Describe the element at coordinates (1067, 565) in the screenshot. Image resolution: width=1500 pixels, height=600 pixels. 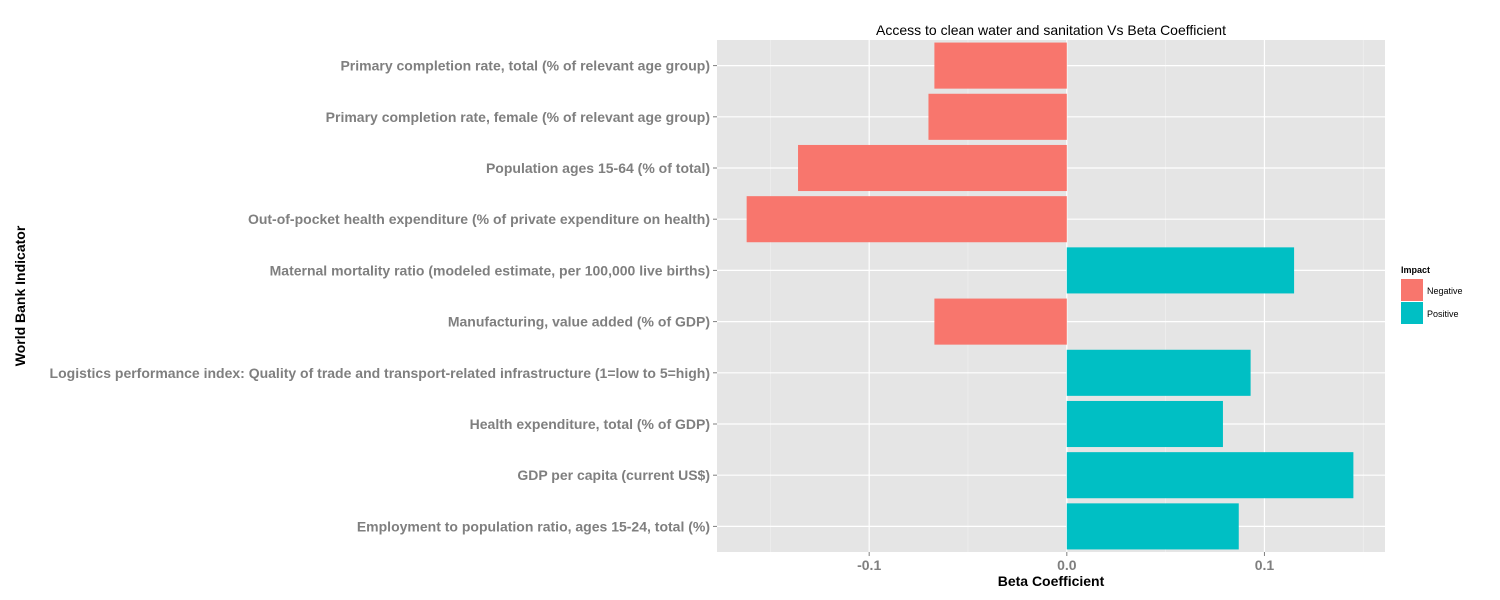
I see `x-tick-label: 0.0` at that location.